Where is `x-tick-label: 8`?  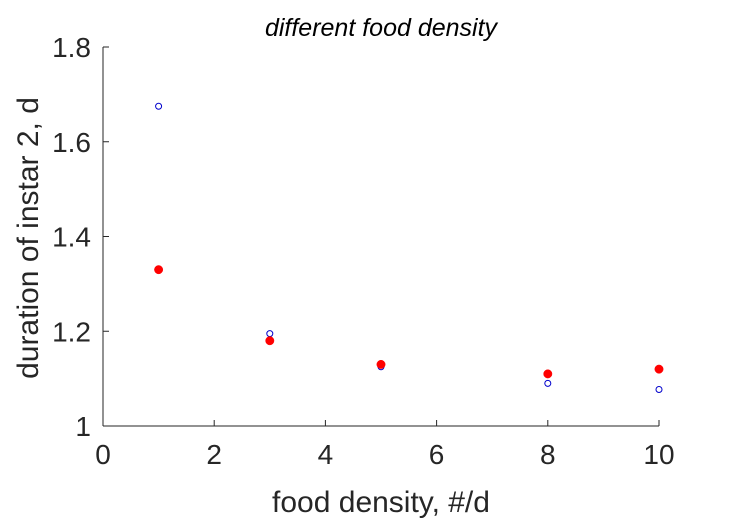 x-tick-label: 8 is located at coordinates (548, 454).